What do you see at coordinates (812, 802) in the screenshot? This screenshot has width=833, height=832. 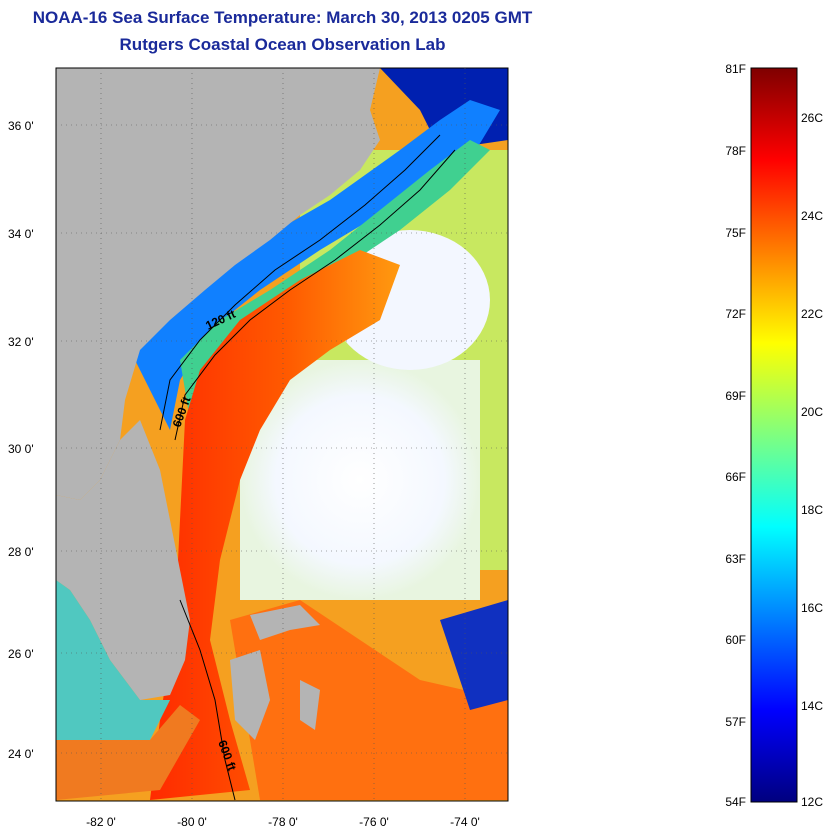 I see `c-label-12: 12C` at bounding box center [812, 802].